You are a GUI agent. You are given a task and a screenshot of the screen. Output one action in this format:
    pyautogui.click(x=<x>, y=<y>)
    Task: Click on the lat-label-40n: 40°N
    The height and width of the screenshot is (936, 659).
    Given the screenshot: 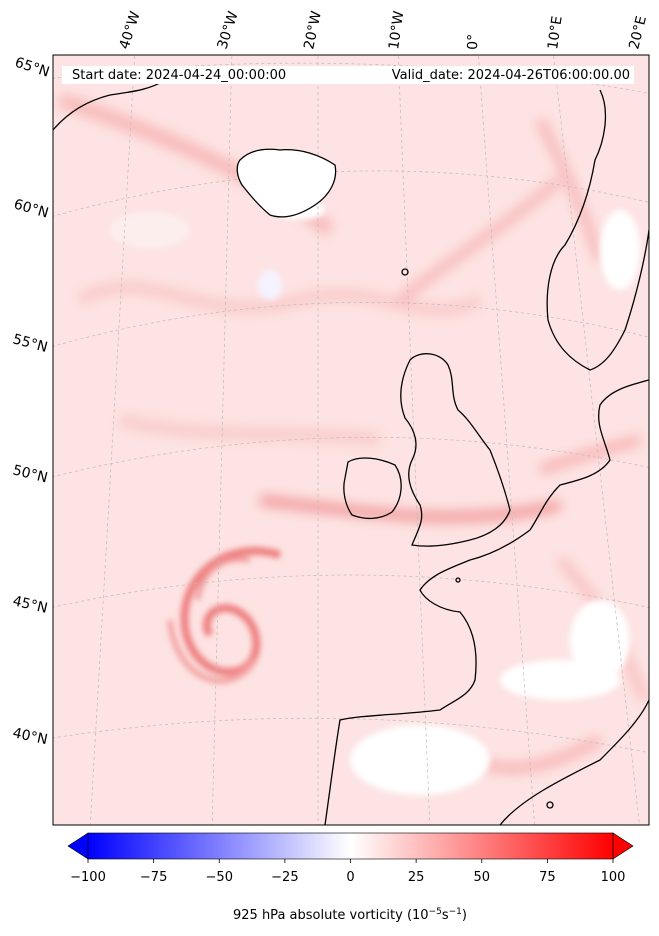 What is the action you would take?
    pyautogui.click(x=30, y=736)
    